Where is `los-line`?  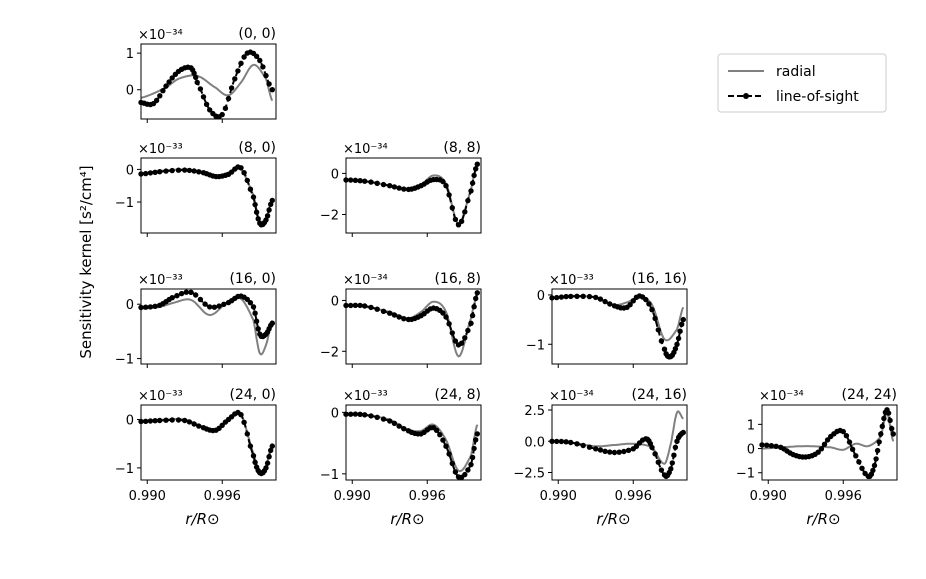
los-line is located at coordinates (207, 84).